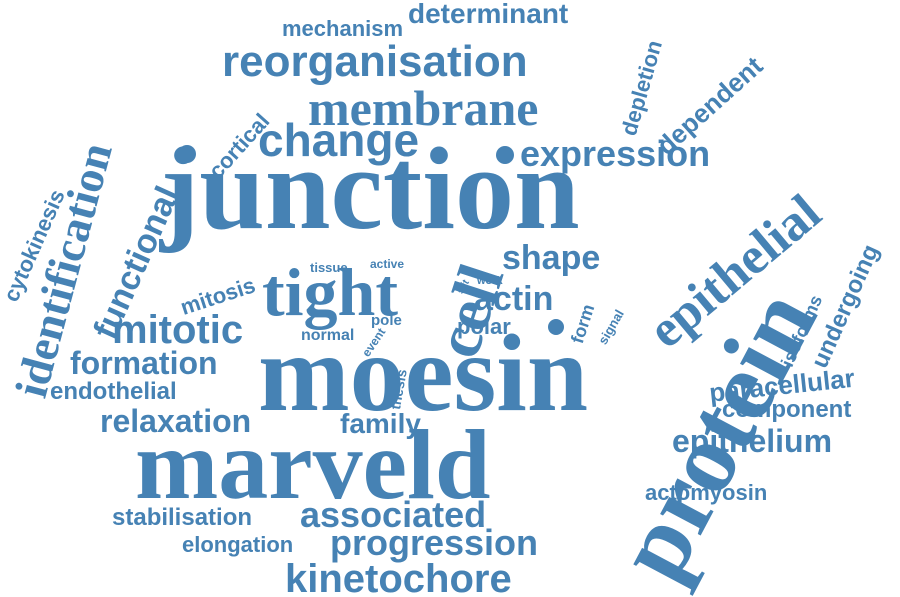  Describe the element at coordinates (787, 409) in the screenshot. I see `word-component: component` at that location.